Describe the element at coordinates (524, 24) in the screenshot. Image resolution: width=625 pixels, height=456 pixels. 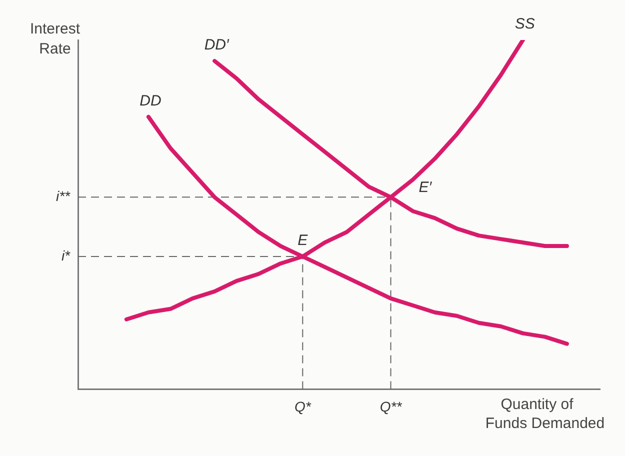
I see `series-label: SS` at that location.